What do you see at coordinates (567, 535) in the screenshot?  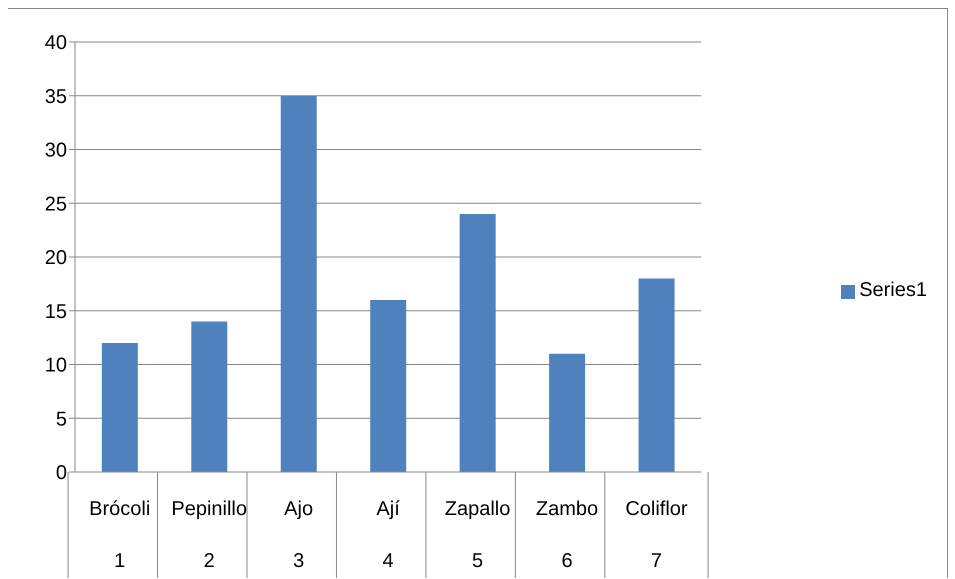 I see `category-label: Zambo 6` at bounding box center [567, 535].